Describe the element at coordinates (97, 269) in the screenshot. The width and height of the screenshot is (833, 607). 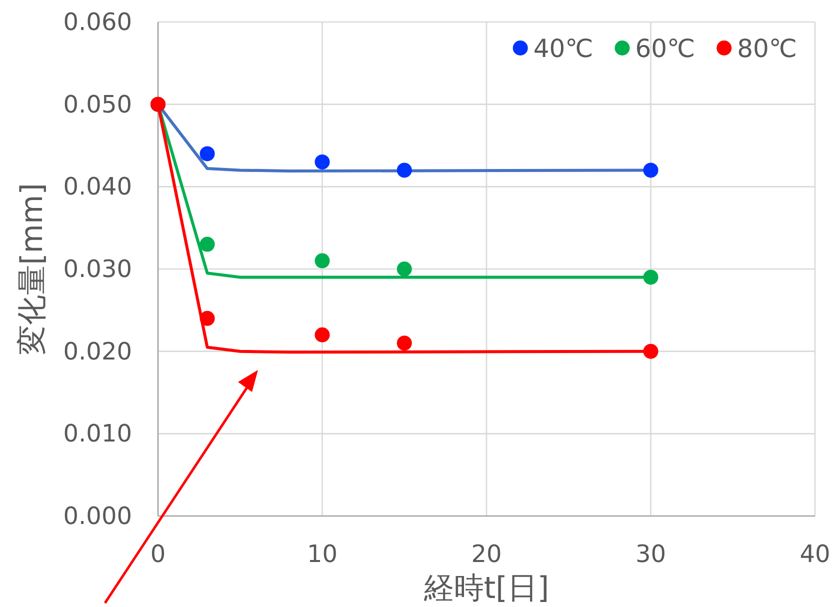
I see `y-tick-label: 0.030` at that location.